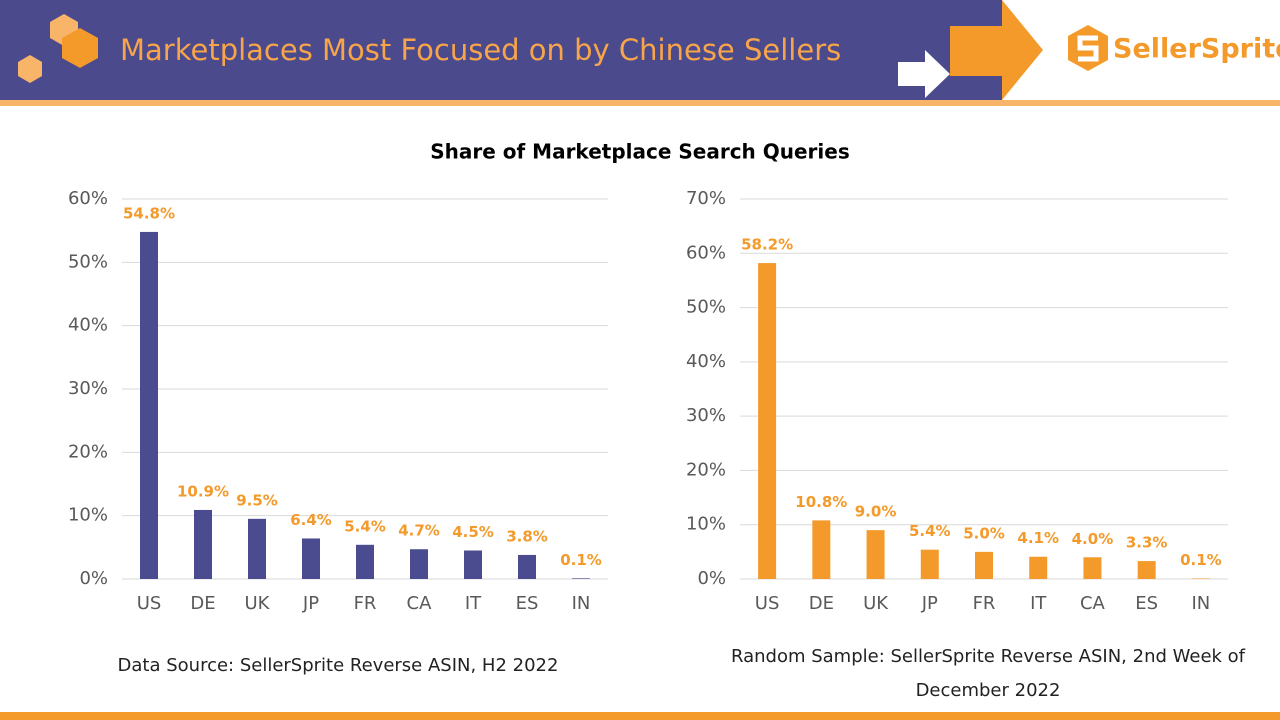 The height and width of the screenshot is (720, 1280). Describe the element at coordinates (821, 502) in the screenshot. I see `value-label: 10.8%` at that location.